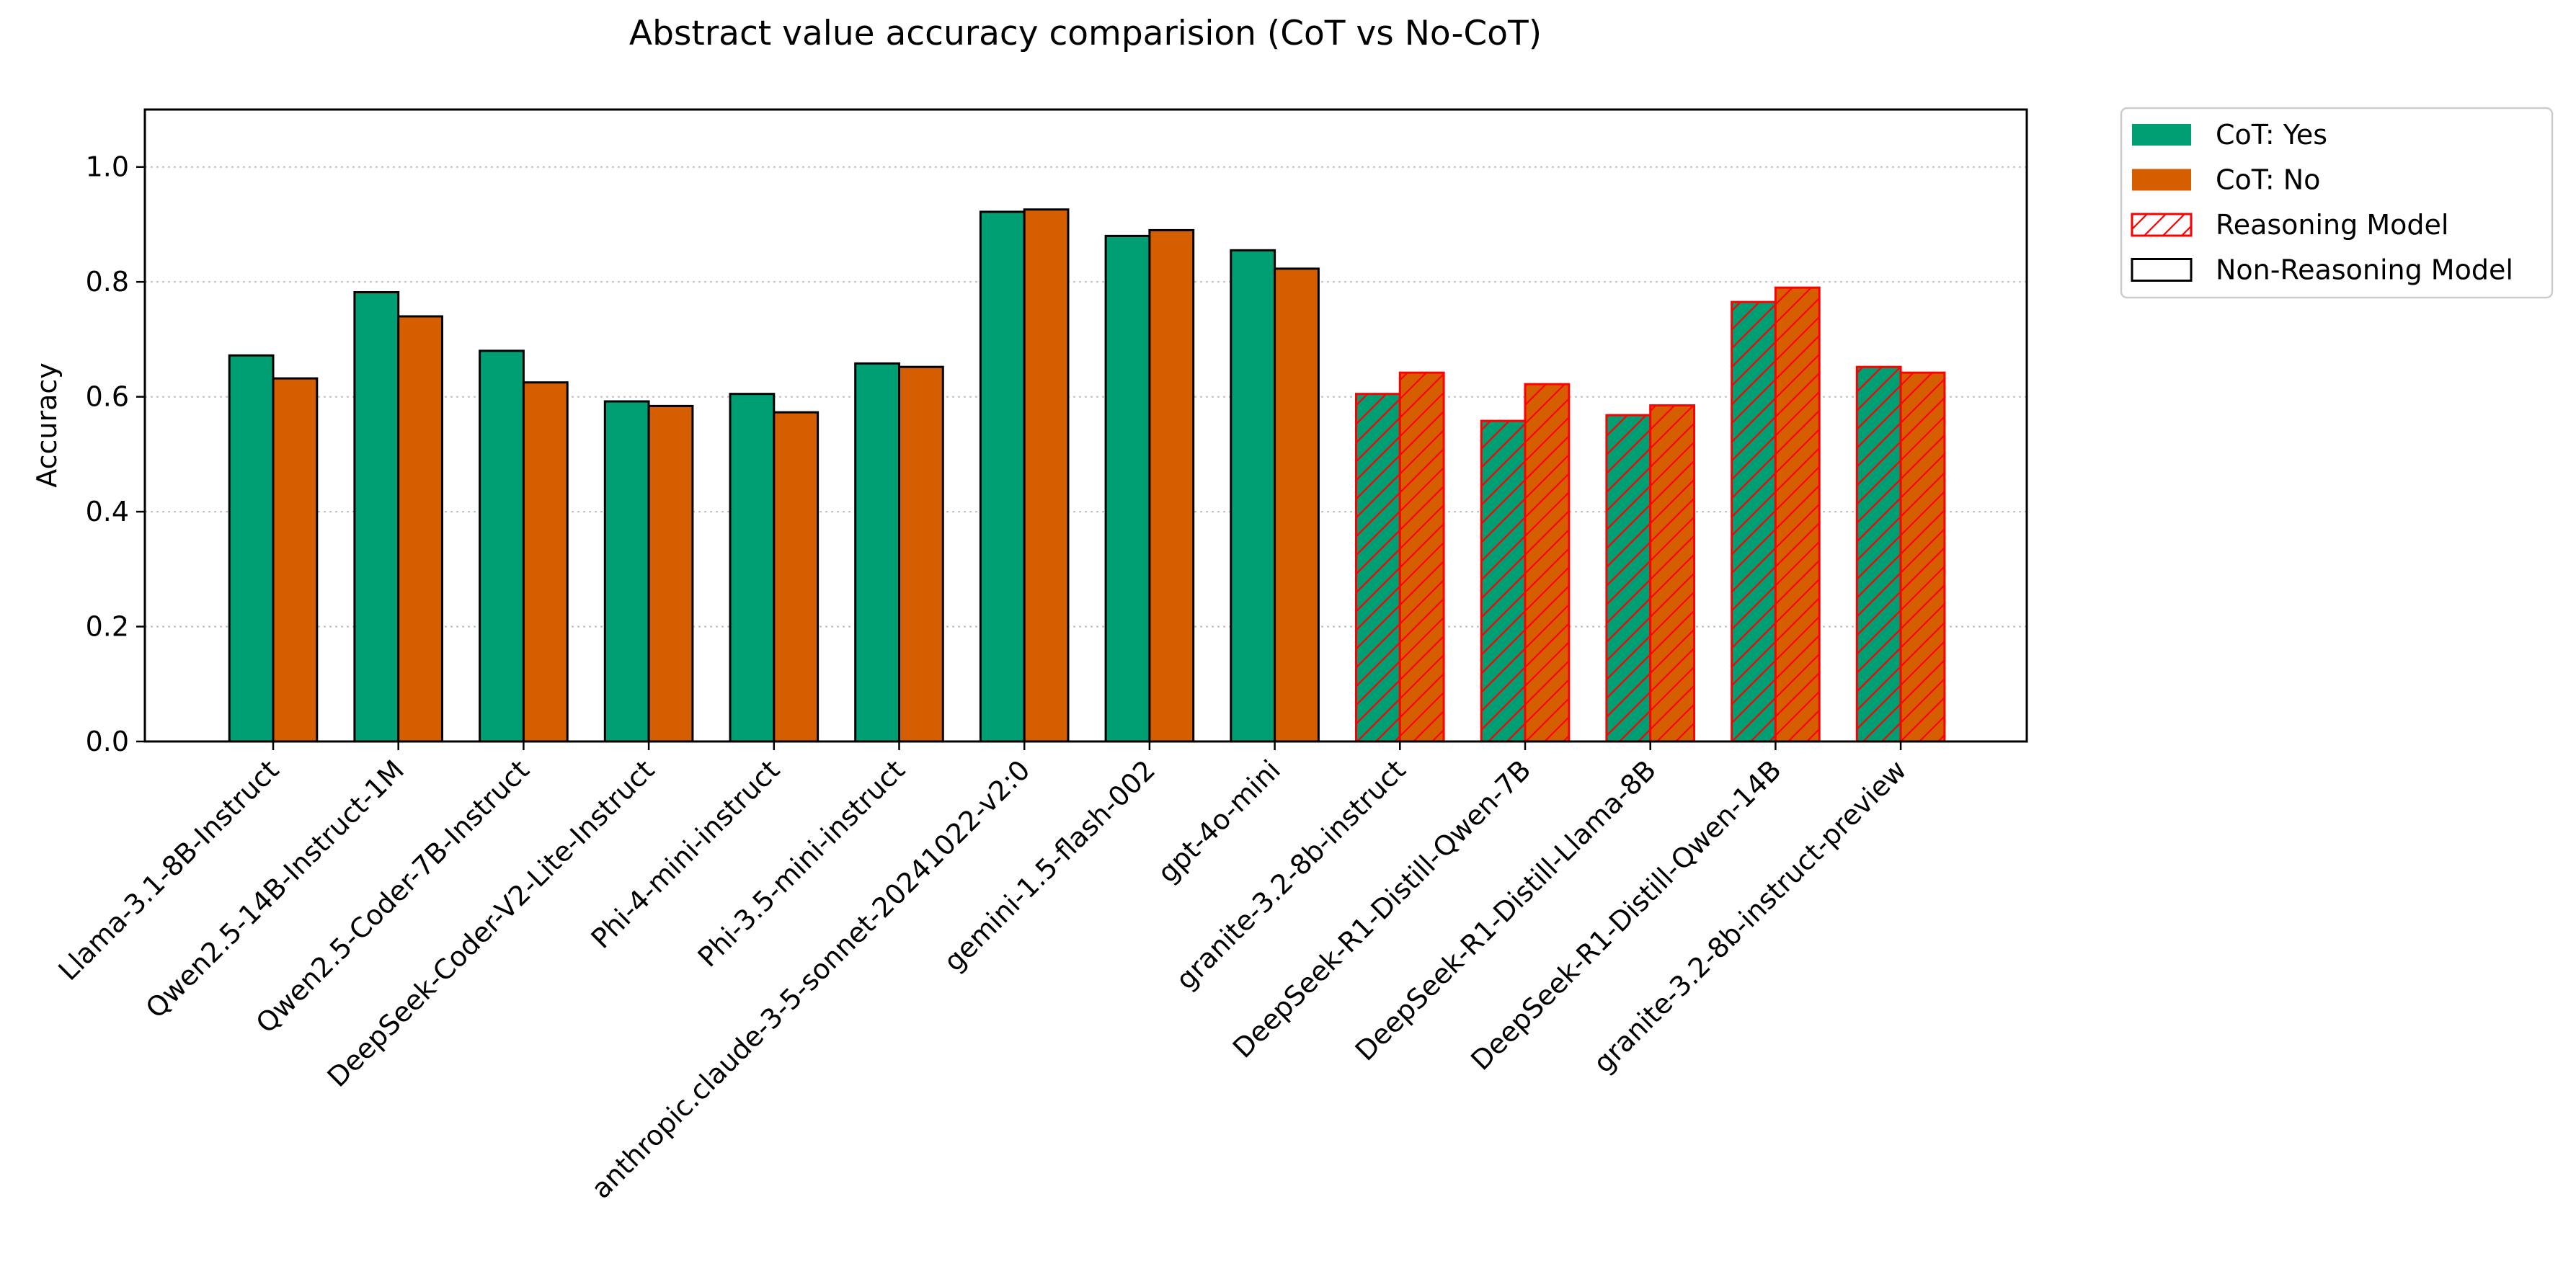 This screenshot has height=1274, width=2576. I want to click on legend-frame, so click(2337, 203).